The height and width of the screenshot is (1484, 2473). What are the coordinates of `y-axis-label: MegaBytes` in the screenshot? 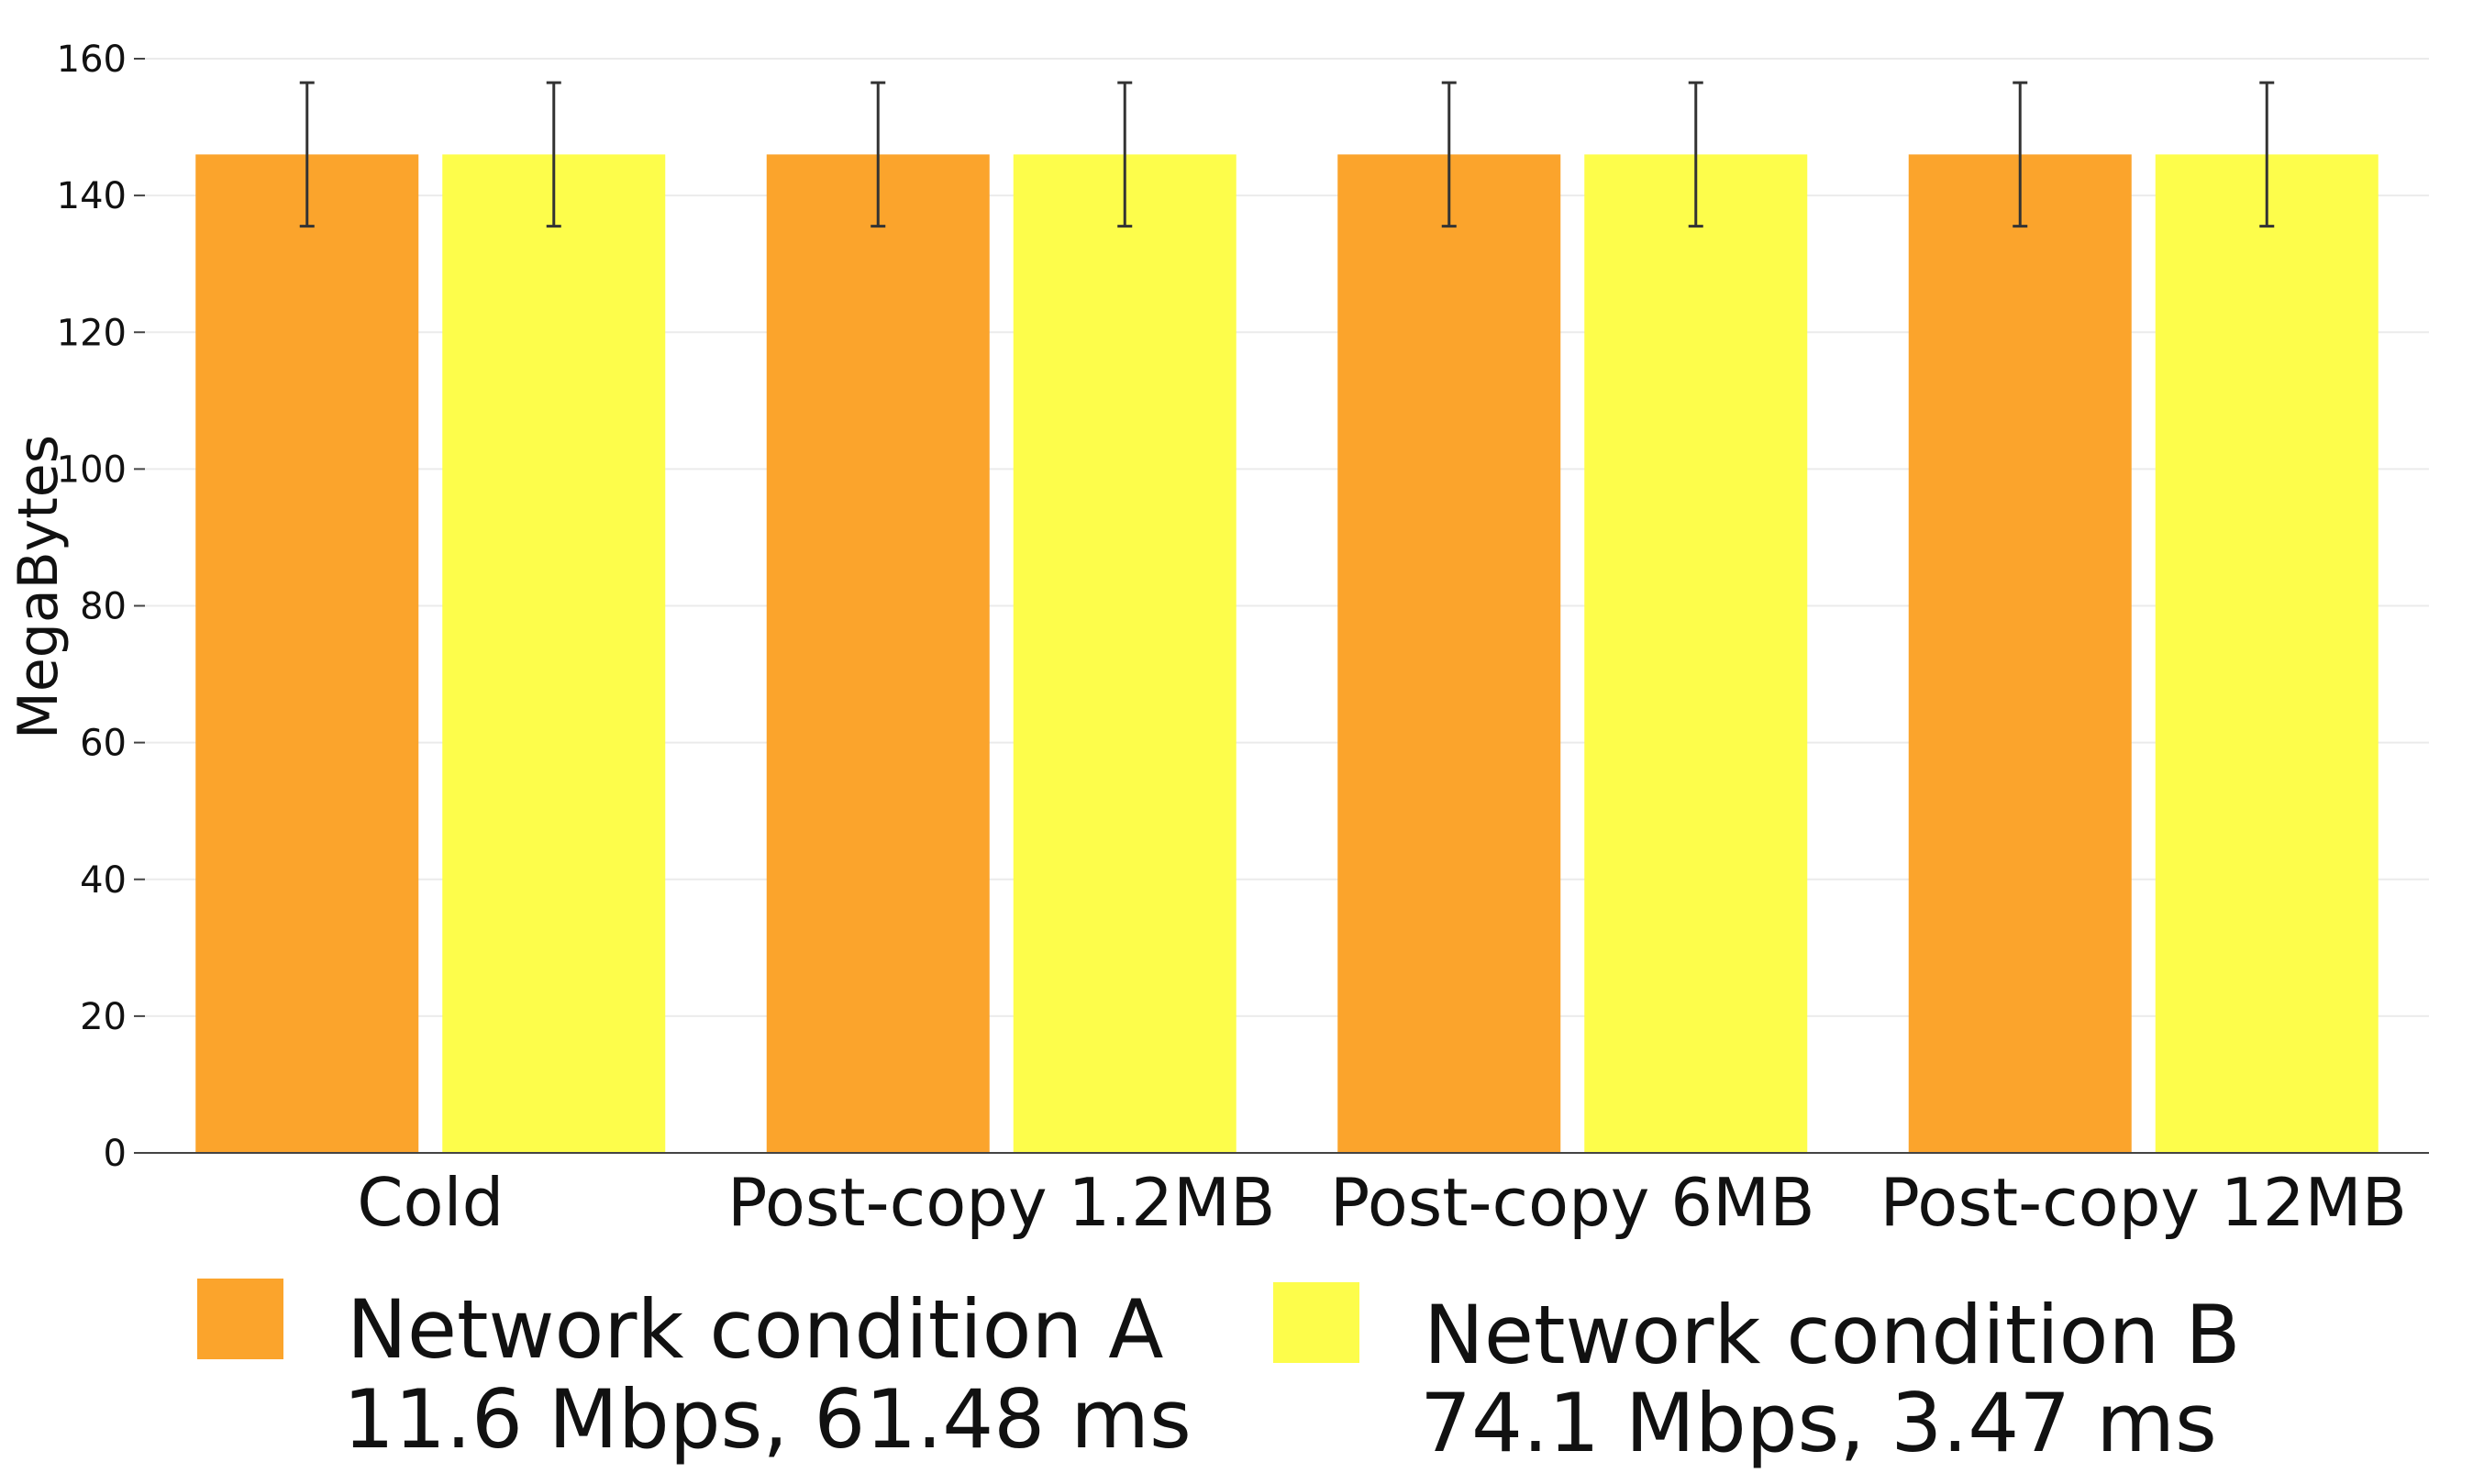 It's located at (38, 587).